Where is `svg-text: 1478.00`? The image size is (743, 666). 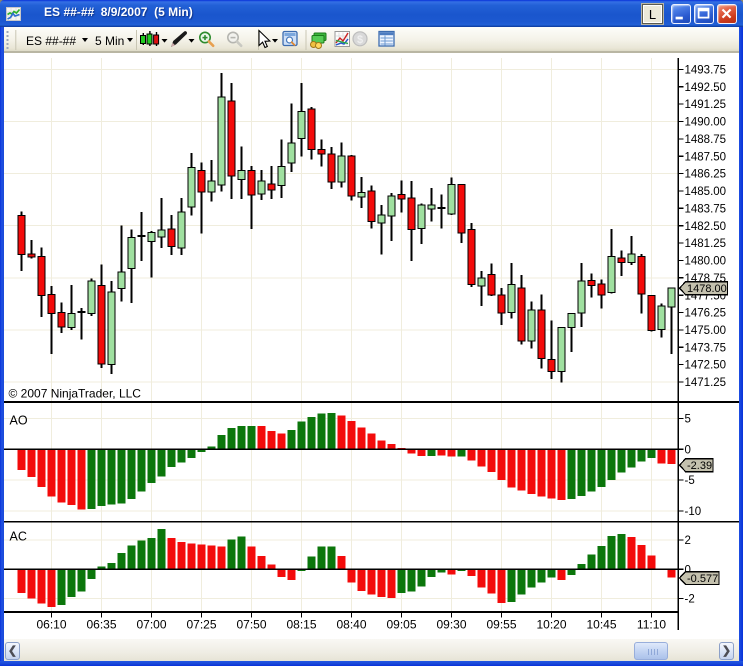 svg-text: 1478.00 is located at coordinates (707, 289).